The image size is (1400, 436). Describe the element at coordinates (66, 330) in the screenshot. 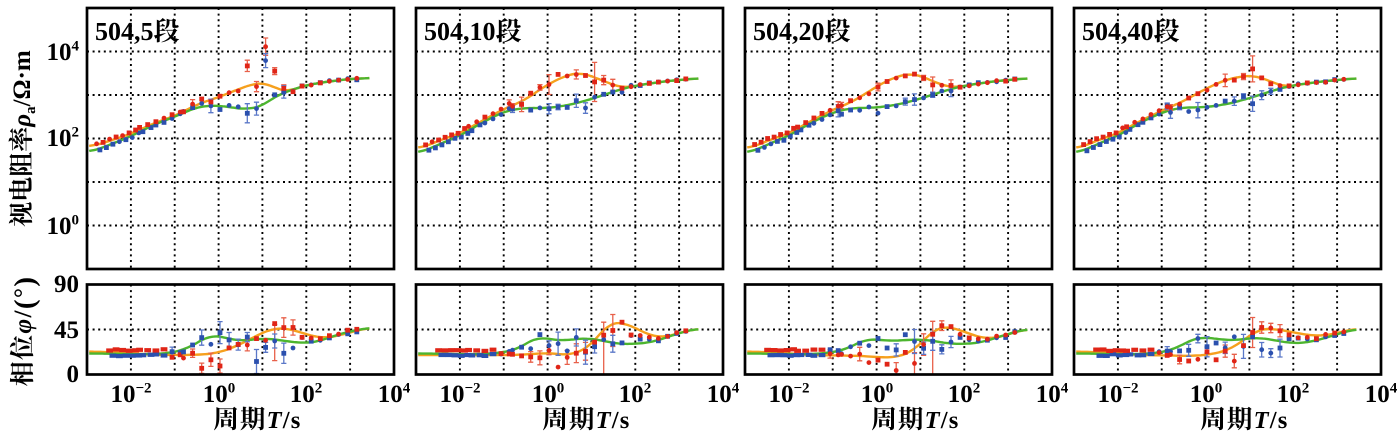

I see `svg-text: 45` at that location.